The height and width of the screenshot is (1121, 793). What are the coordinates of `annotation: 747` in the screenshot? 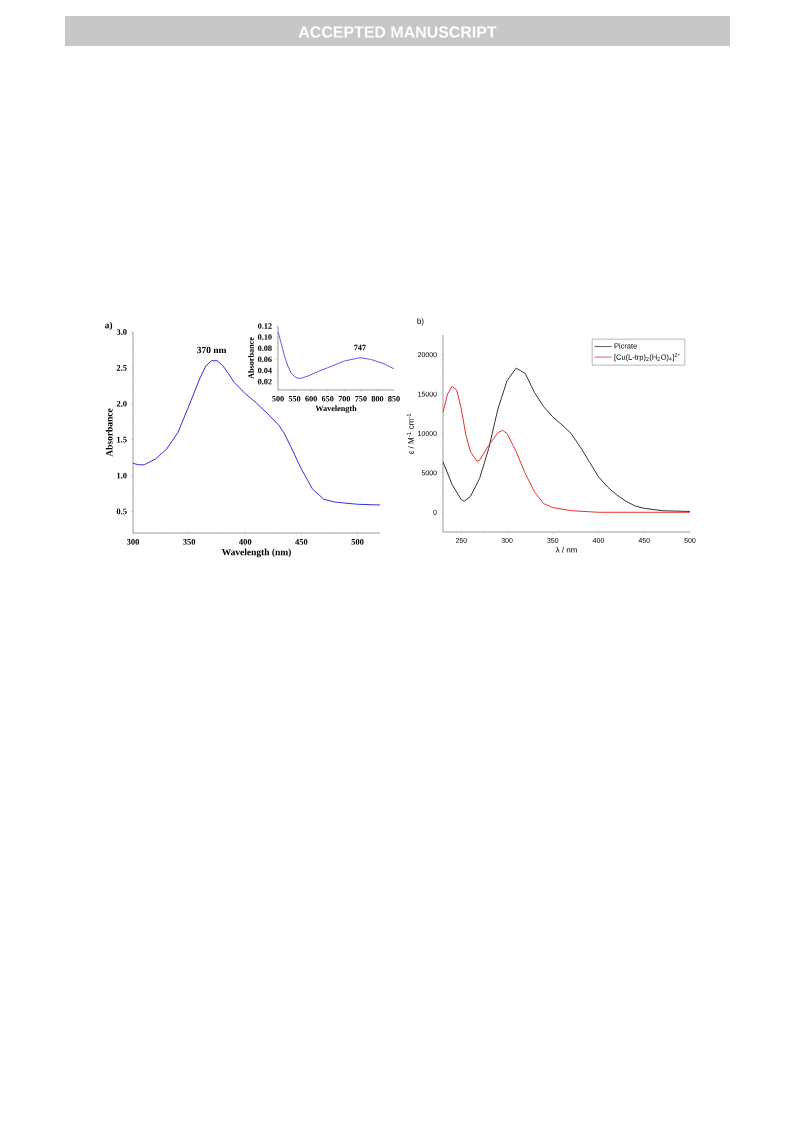 It's located at (360, 347).